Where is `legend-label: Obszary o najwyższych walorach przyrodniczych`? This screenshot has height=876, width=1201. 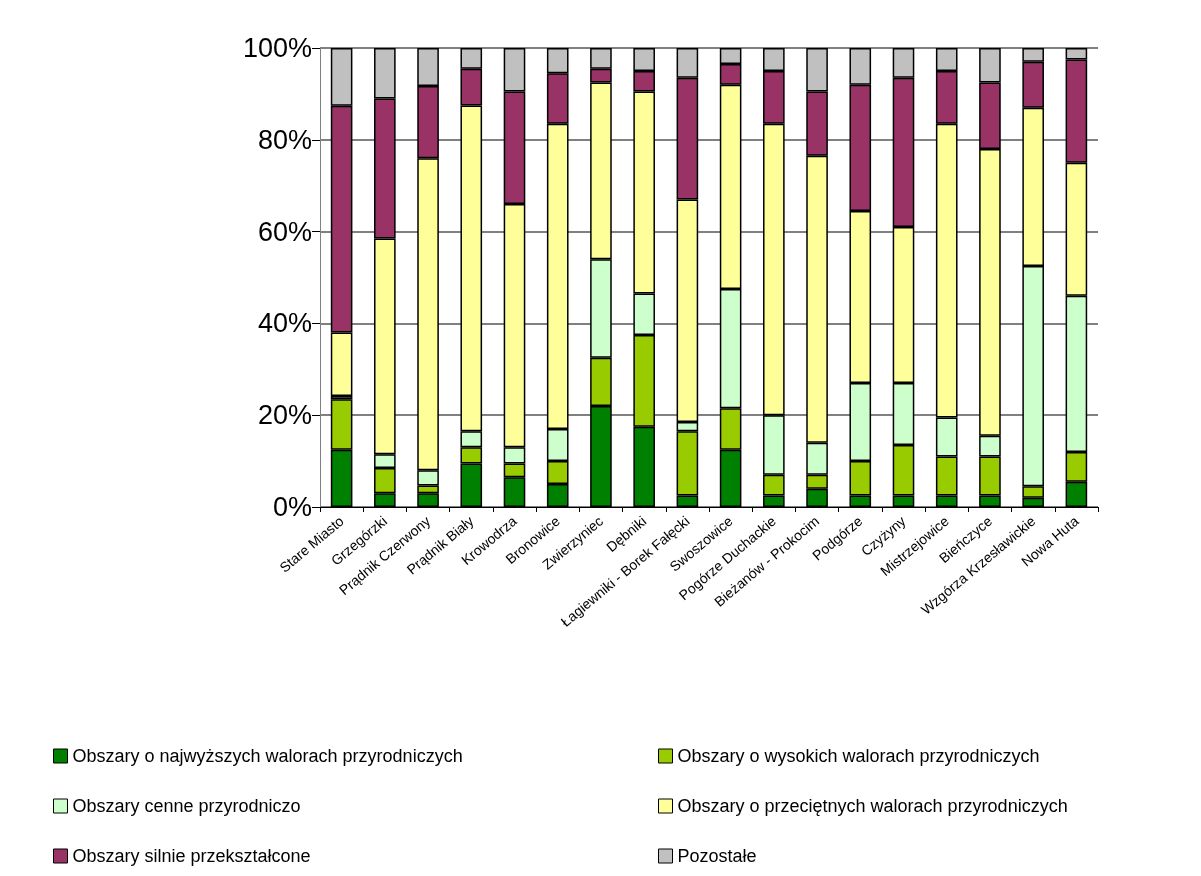
legend-label: Obszary o najwyższych walorach przyrodniczych is located at coordinates (267, 756).